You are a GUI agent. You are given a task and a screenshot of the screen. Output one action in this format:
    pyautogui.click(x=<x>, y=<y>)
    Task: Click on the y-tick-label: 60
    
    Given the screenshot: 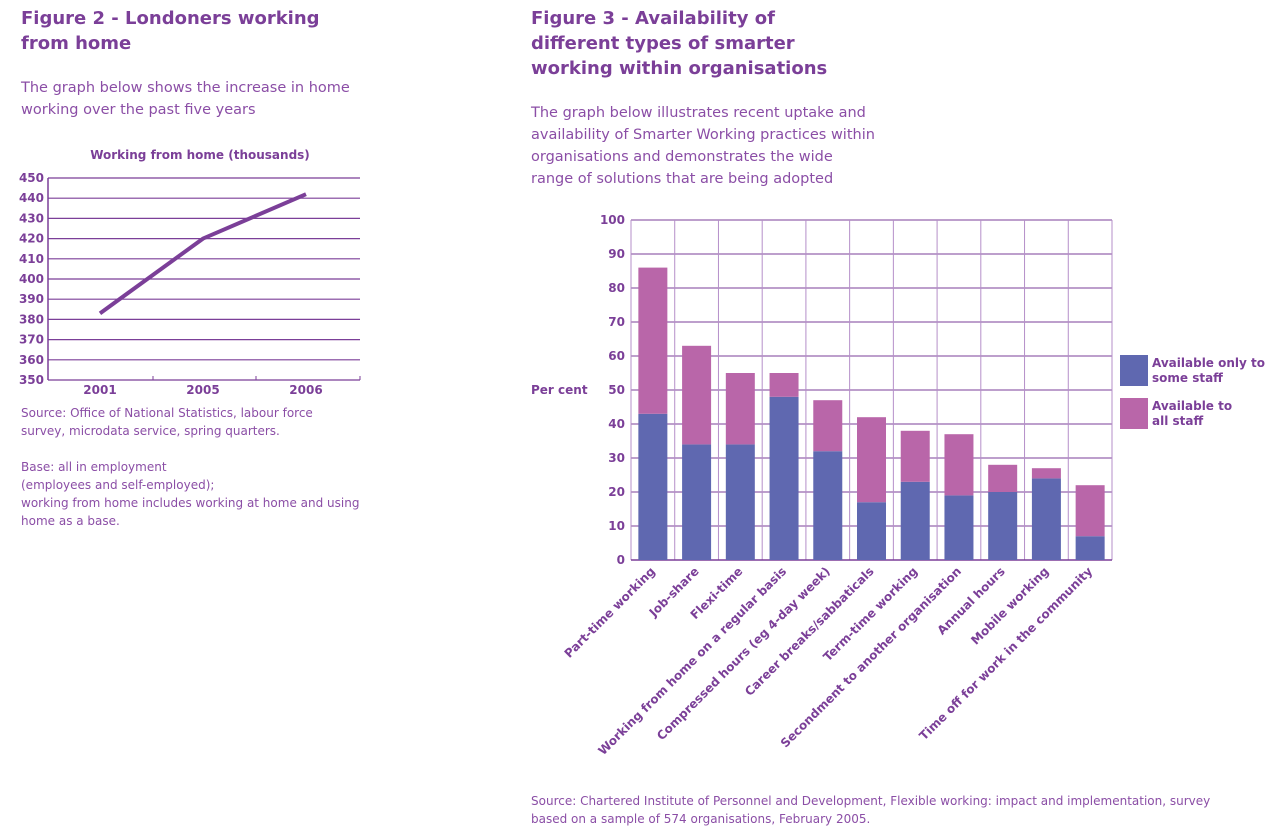 What is the action you would take?
    pyautogui.click(x=616, y=356)
    